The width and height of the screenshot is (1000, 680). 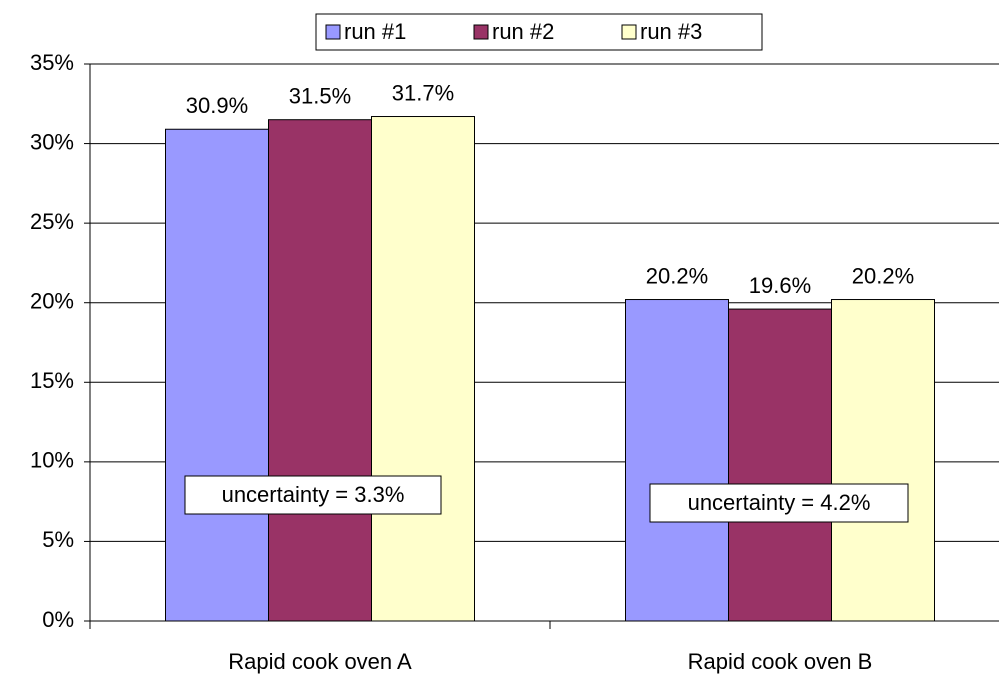 What do you see at coordinates (423, 92) in the screenshot?
I see `value-label: 31.7%` at bounding box center [423, 92].